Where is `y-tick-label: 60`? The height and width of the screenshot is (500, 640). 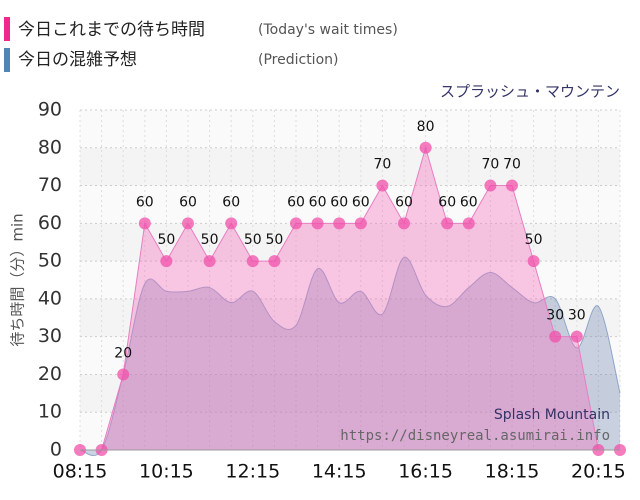 y-tick-label: 60 is located at coordinates (50, 223).